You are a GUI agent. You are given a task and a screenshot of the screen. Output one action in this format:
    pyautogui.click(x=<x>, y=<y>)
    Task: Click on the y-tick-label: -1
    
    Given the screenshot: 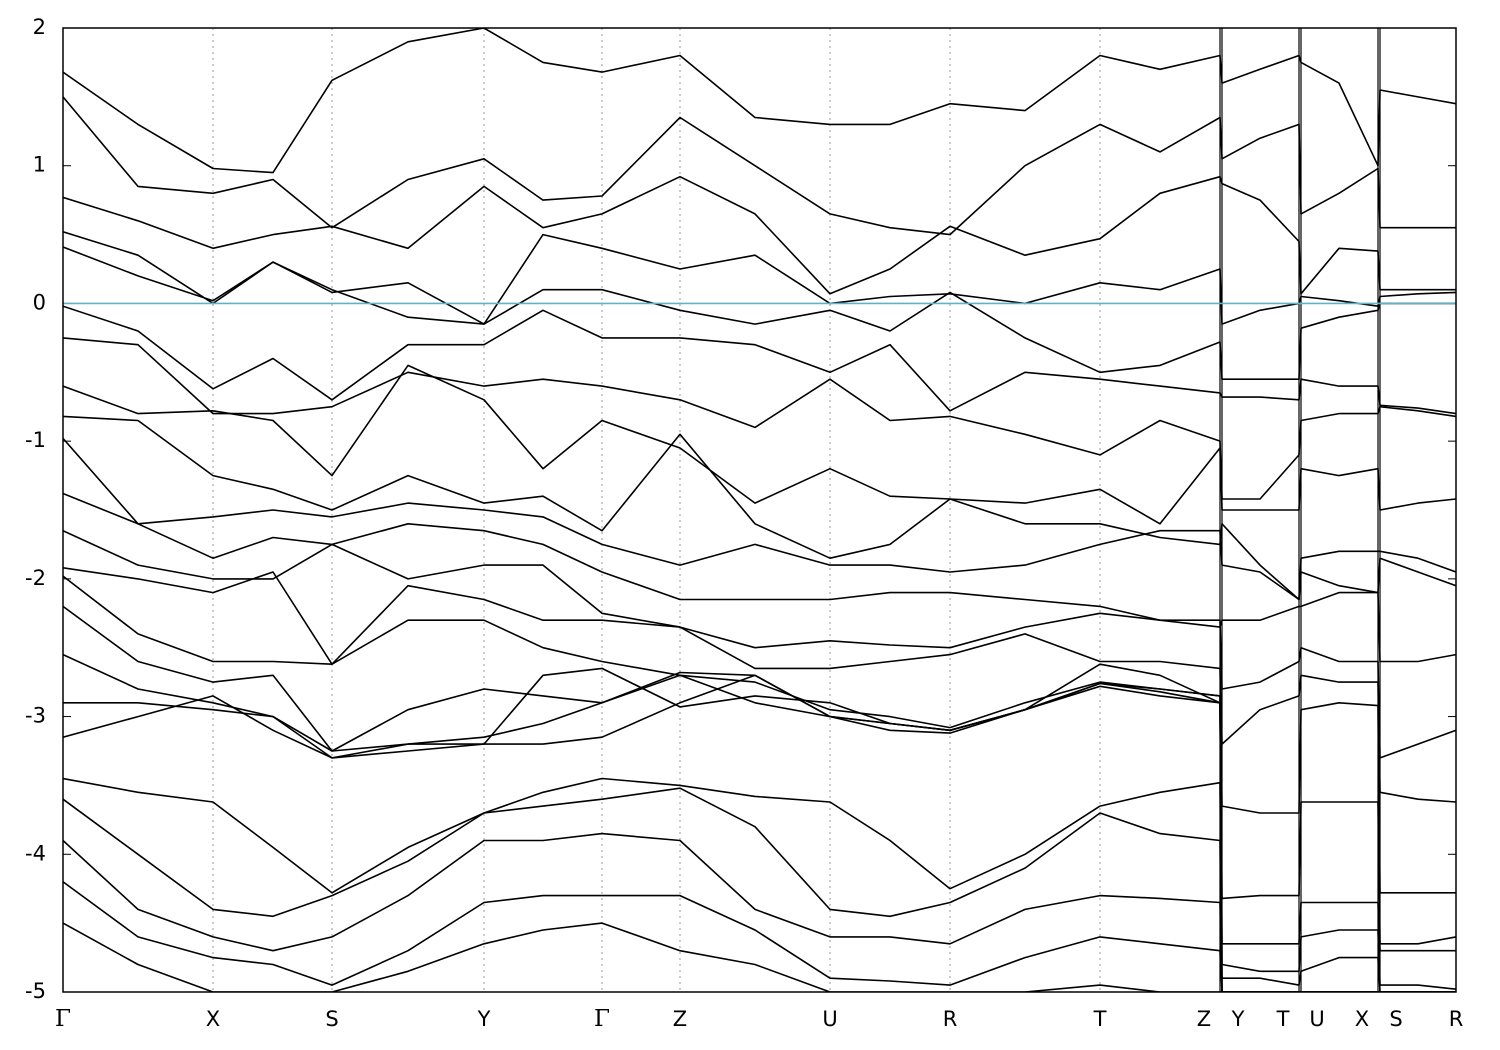 What is the action you would take?
    pyautogui.click(x=35, y=440)
    